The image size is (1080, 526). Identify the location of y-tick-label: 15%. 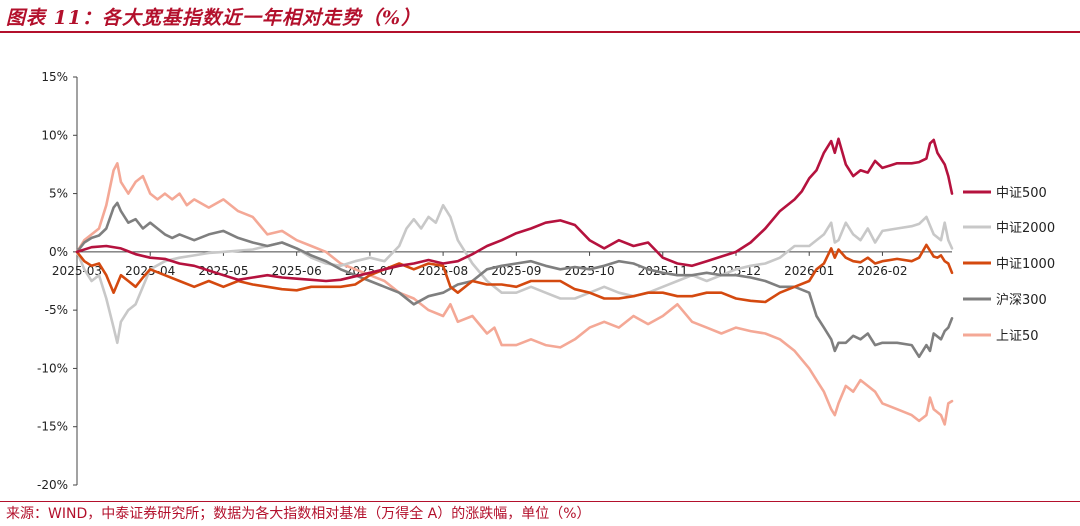
(54, 77).